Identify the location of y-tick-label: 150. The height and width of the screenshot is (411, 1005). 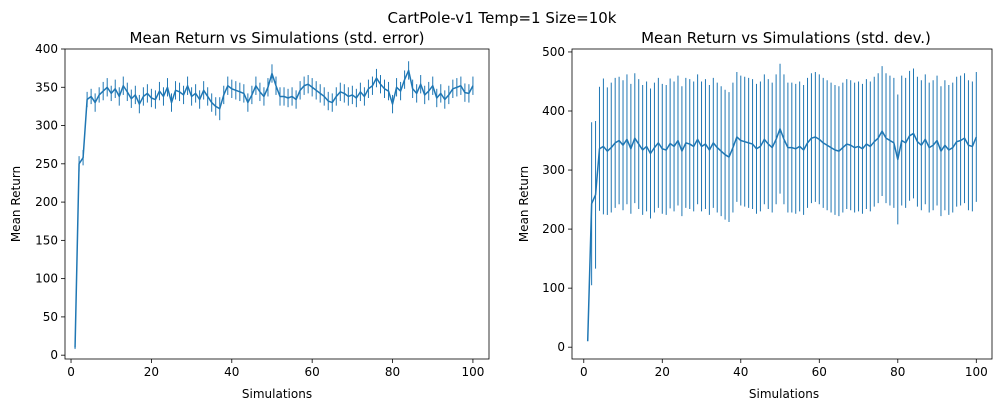
(46, 240).